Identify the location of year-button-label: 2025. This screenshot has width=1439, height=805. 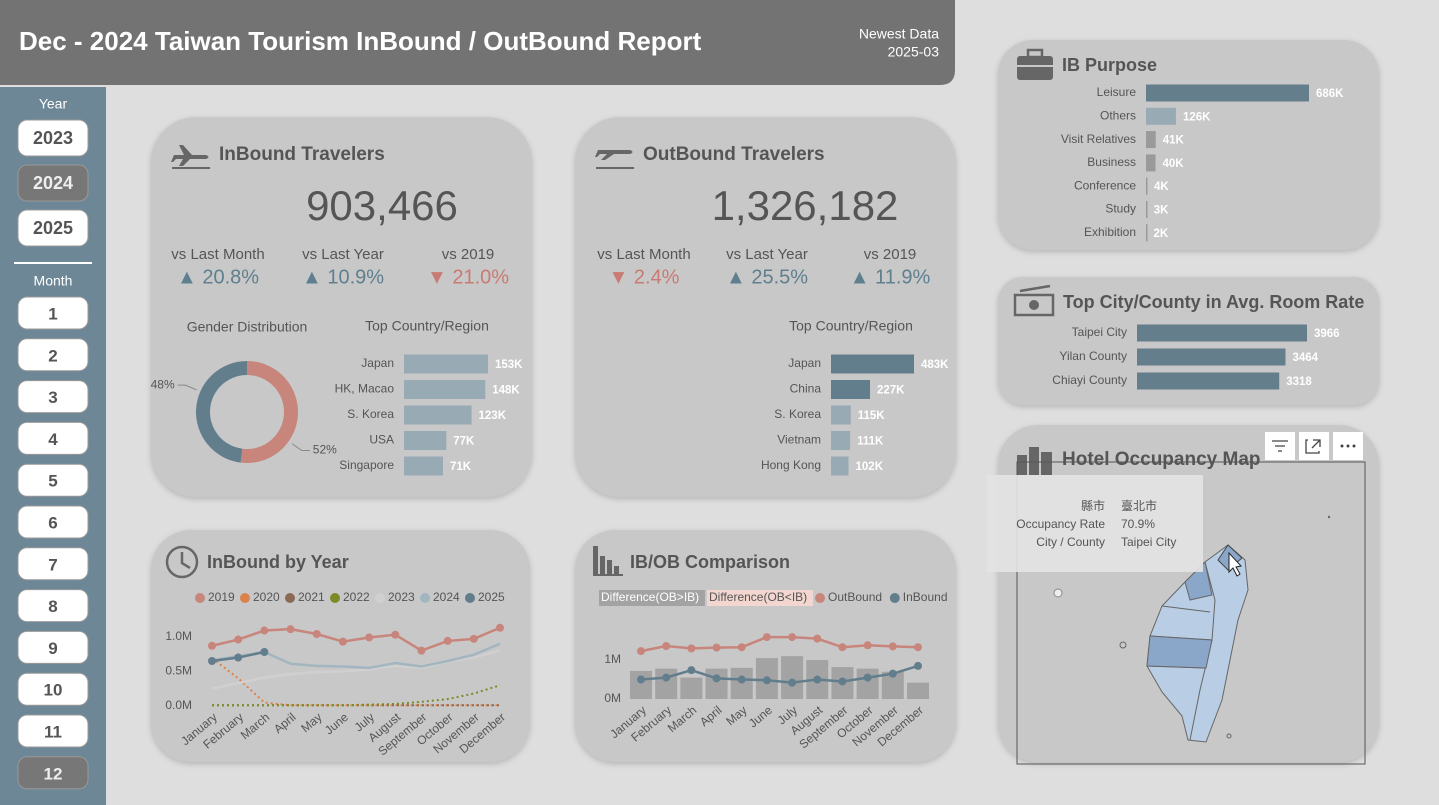
(53, 228).